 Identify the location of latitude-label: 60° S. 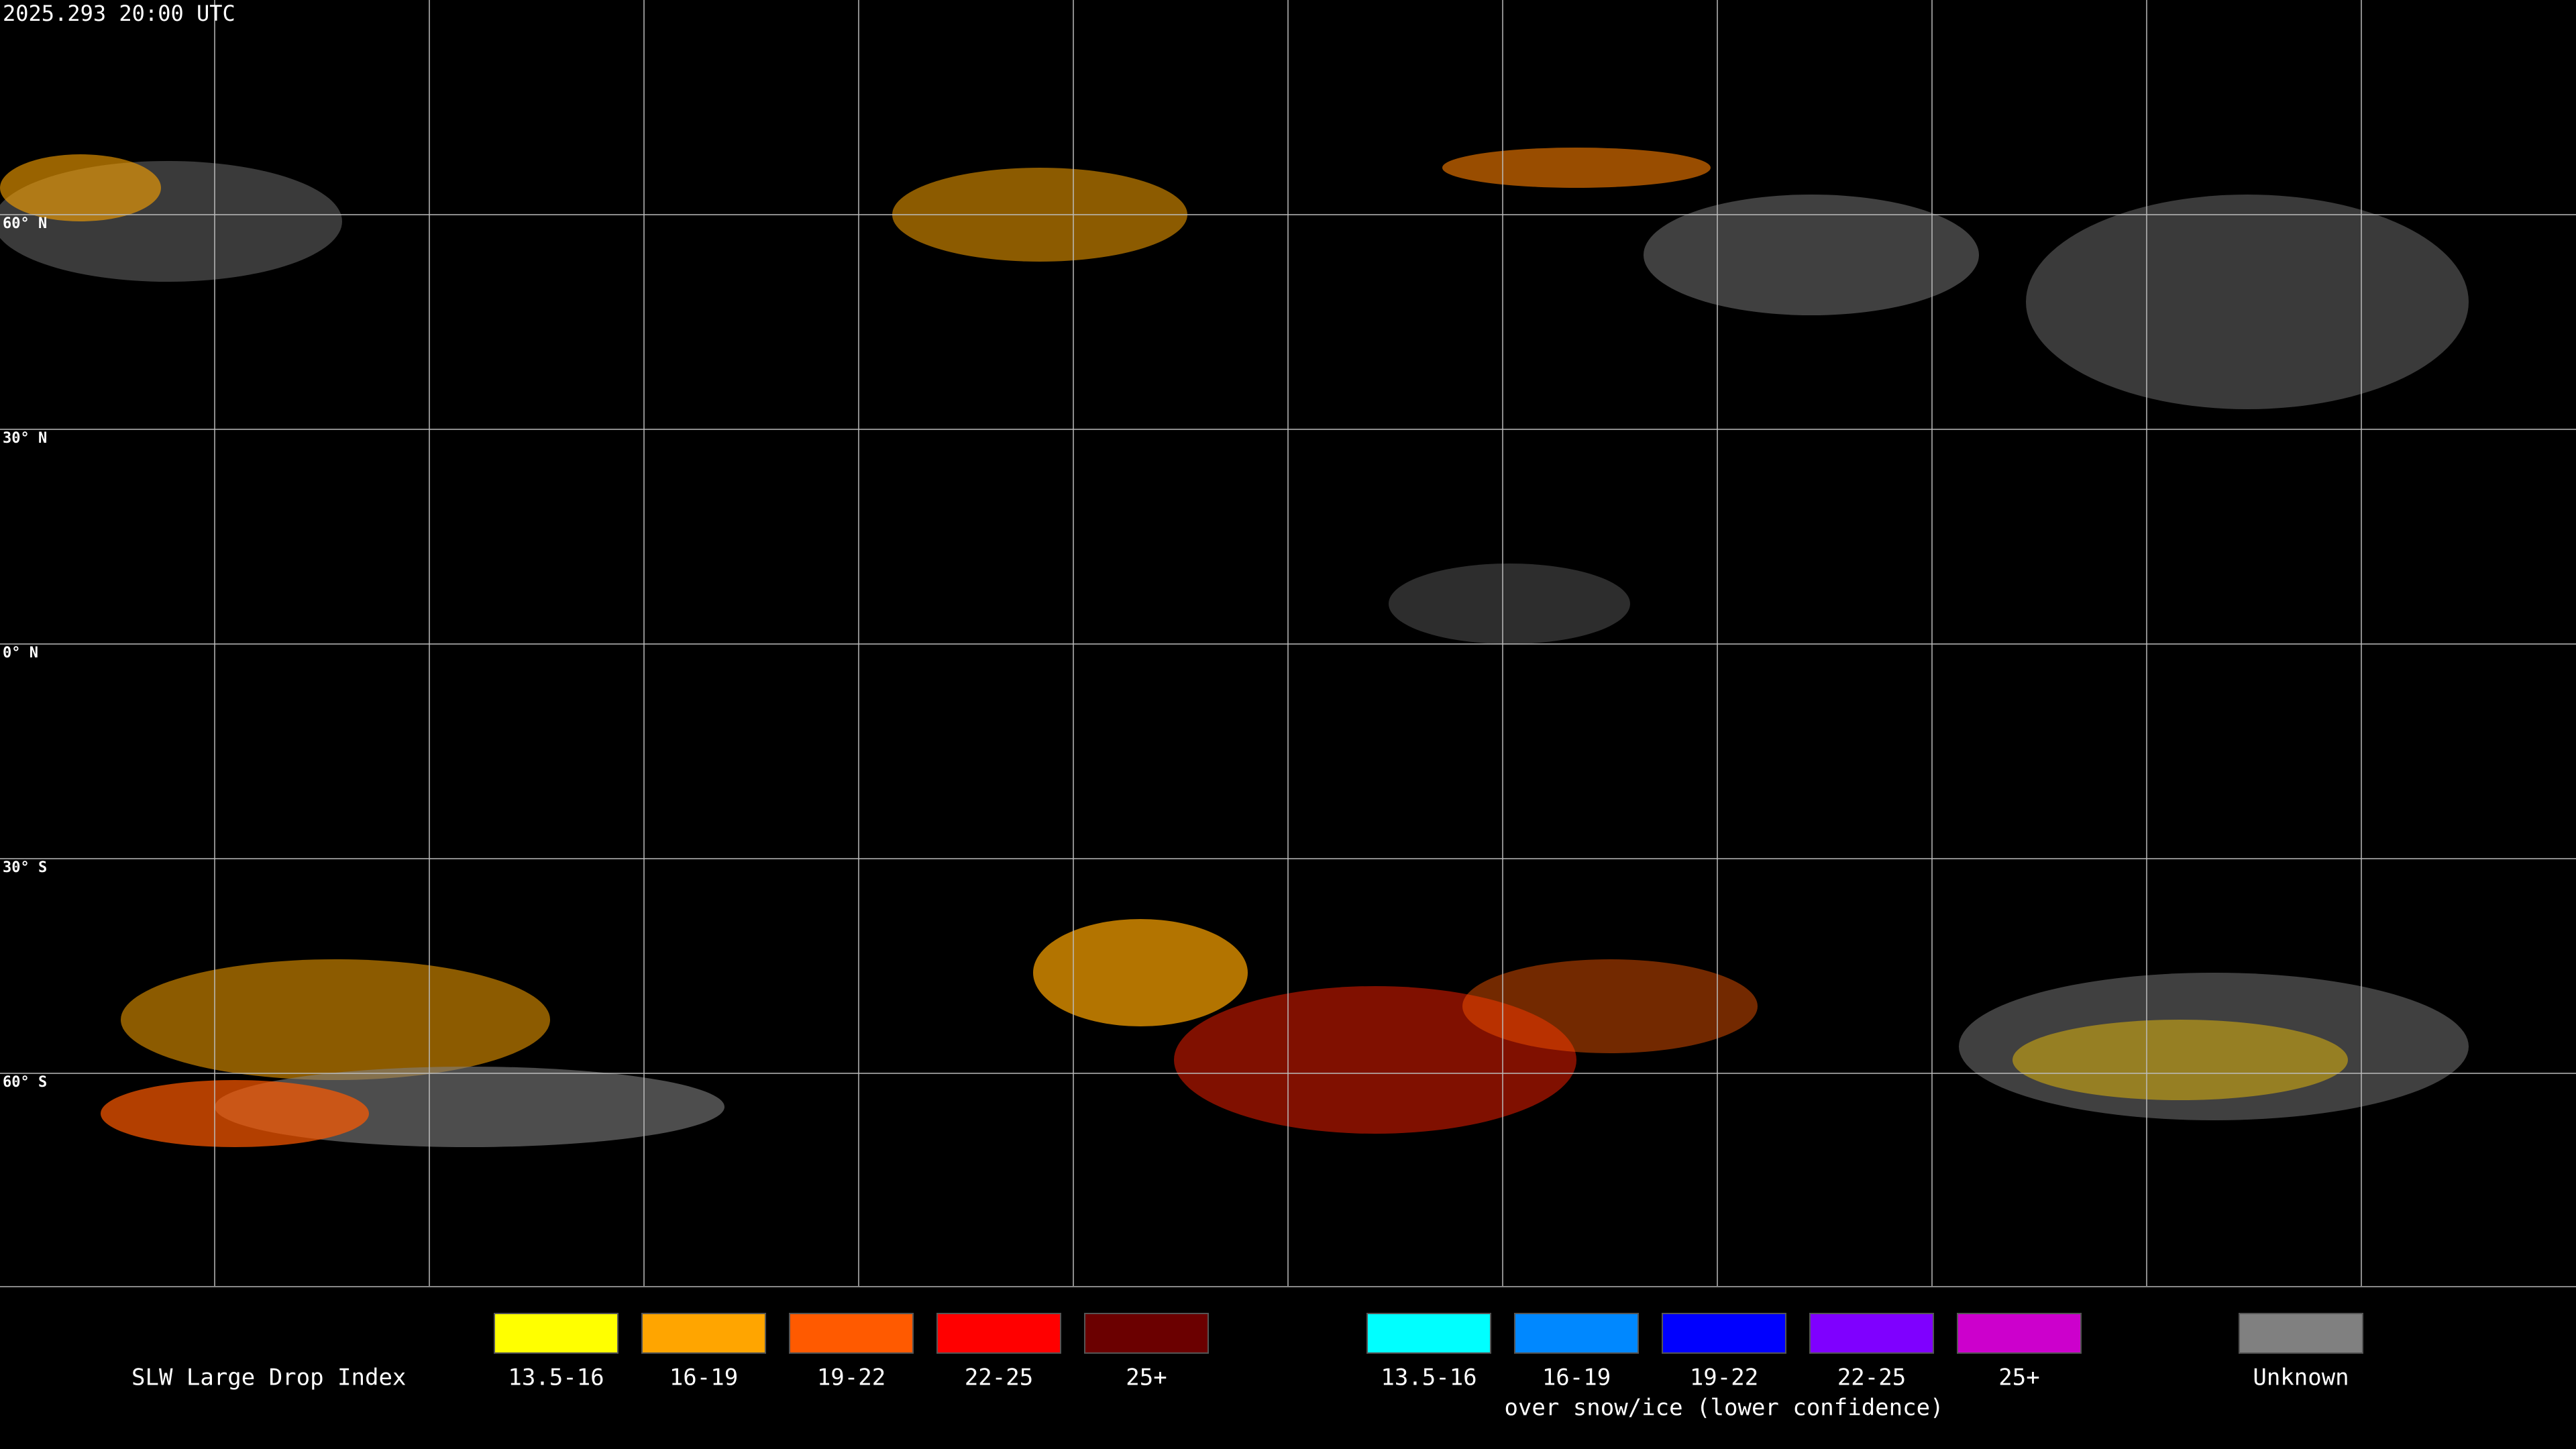
(25, 1082).